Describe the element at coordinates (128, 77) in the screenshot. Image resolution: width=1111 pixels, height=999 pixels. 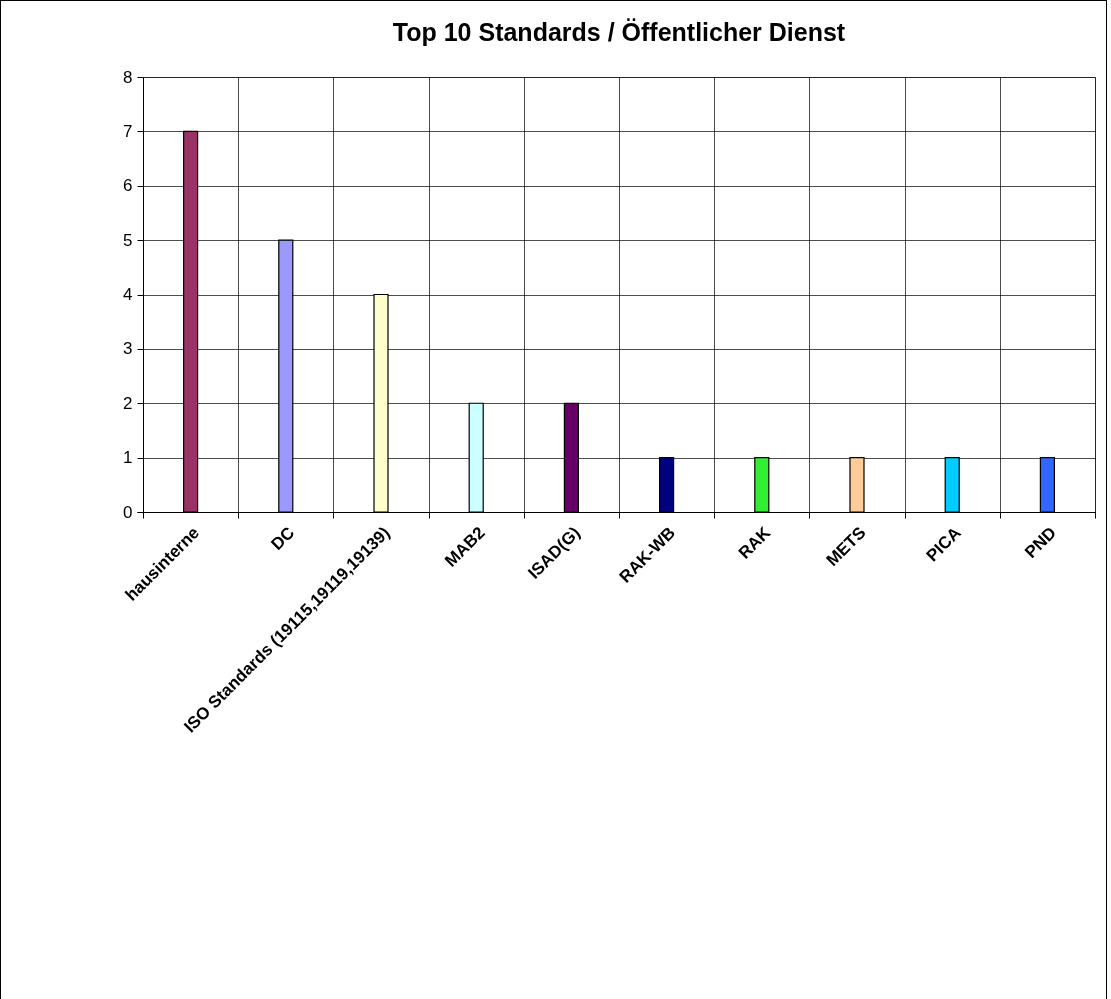
I see `y-tick-label: 8` at that location.